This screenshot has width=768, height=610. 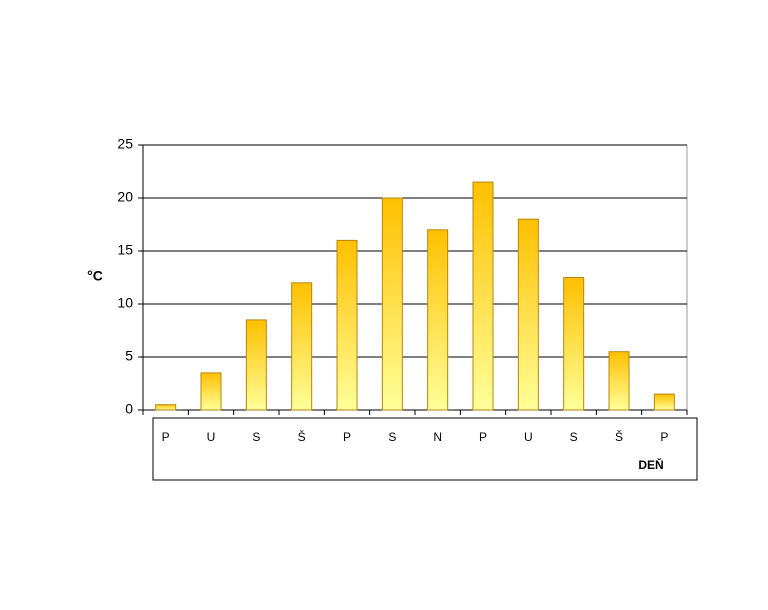 What do you see at coordinates (125, 303) in the screenshot?
I see `y-tick-label: 10` at bounding box center [125, 303].